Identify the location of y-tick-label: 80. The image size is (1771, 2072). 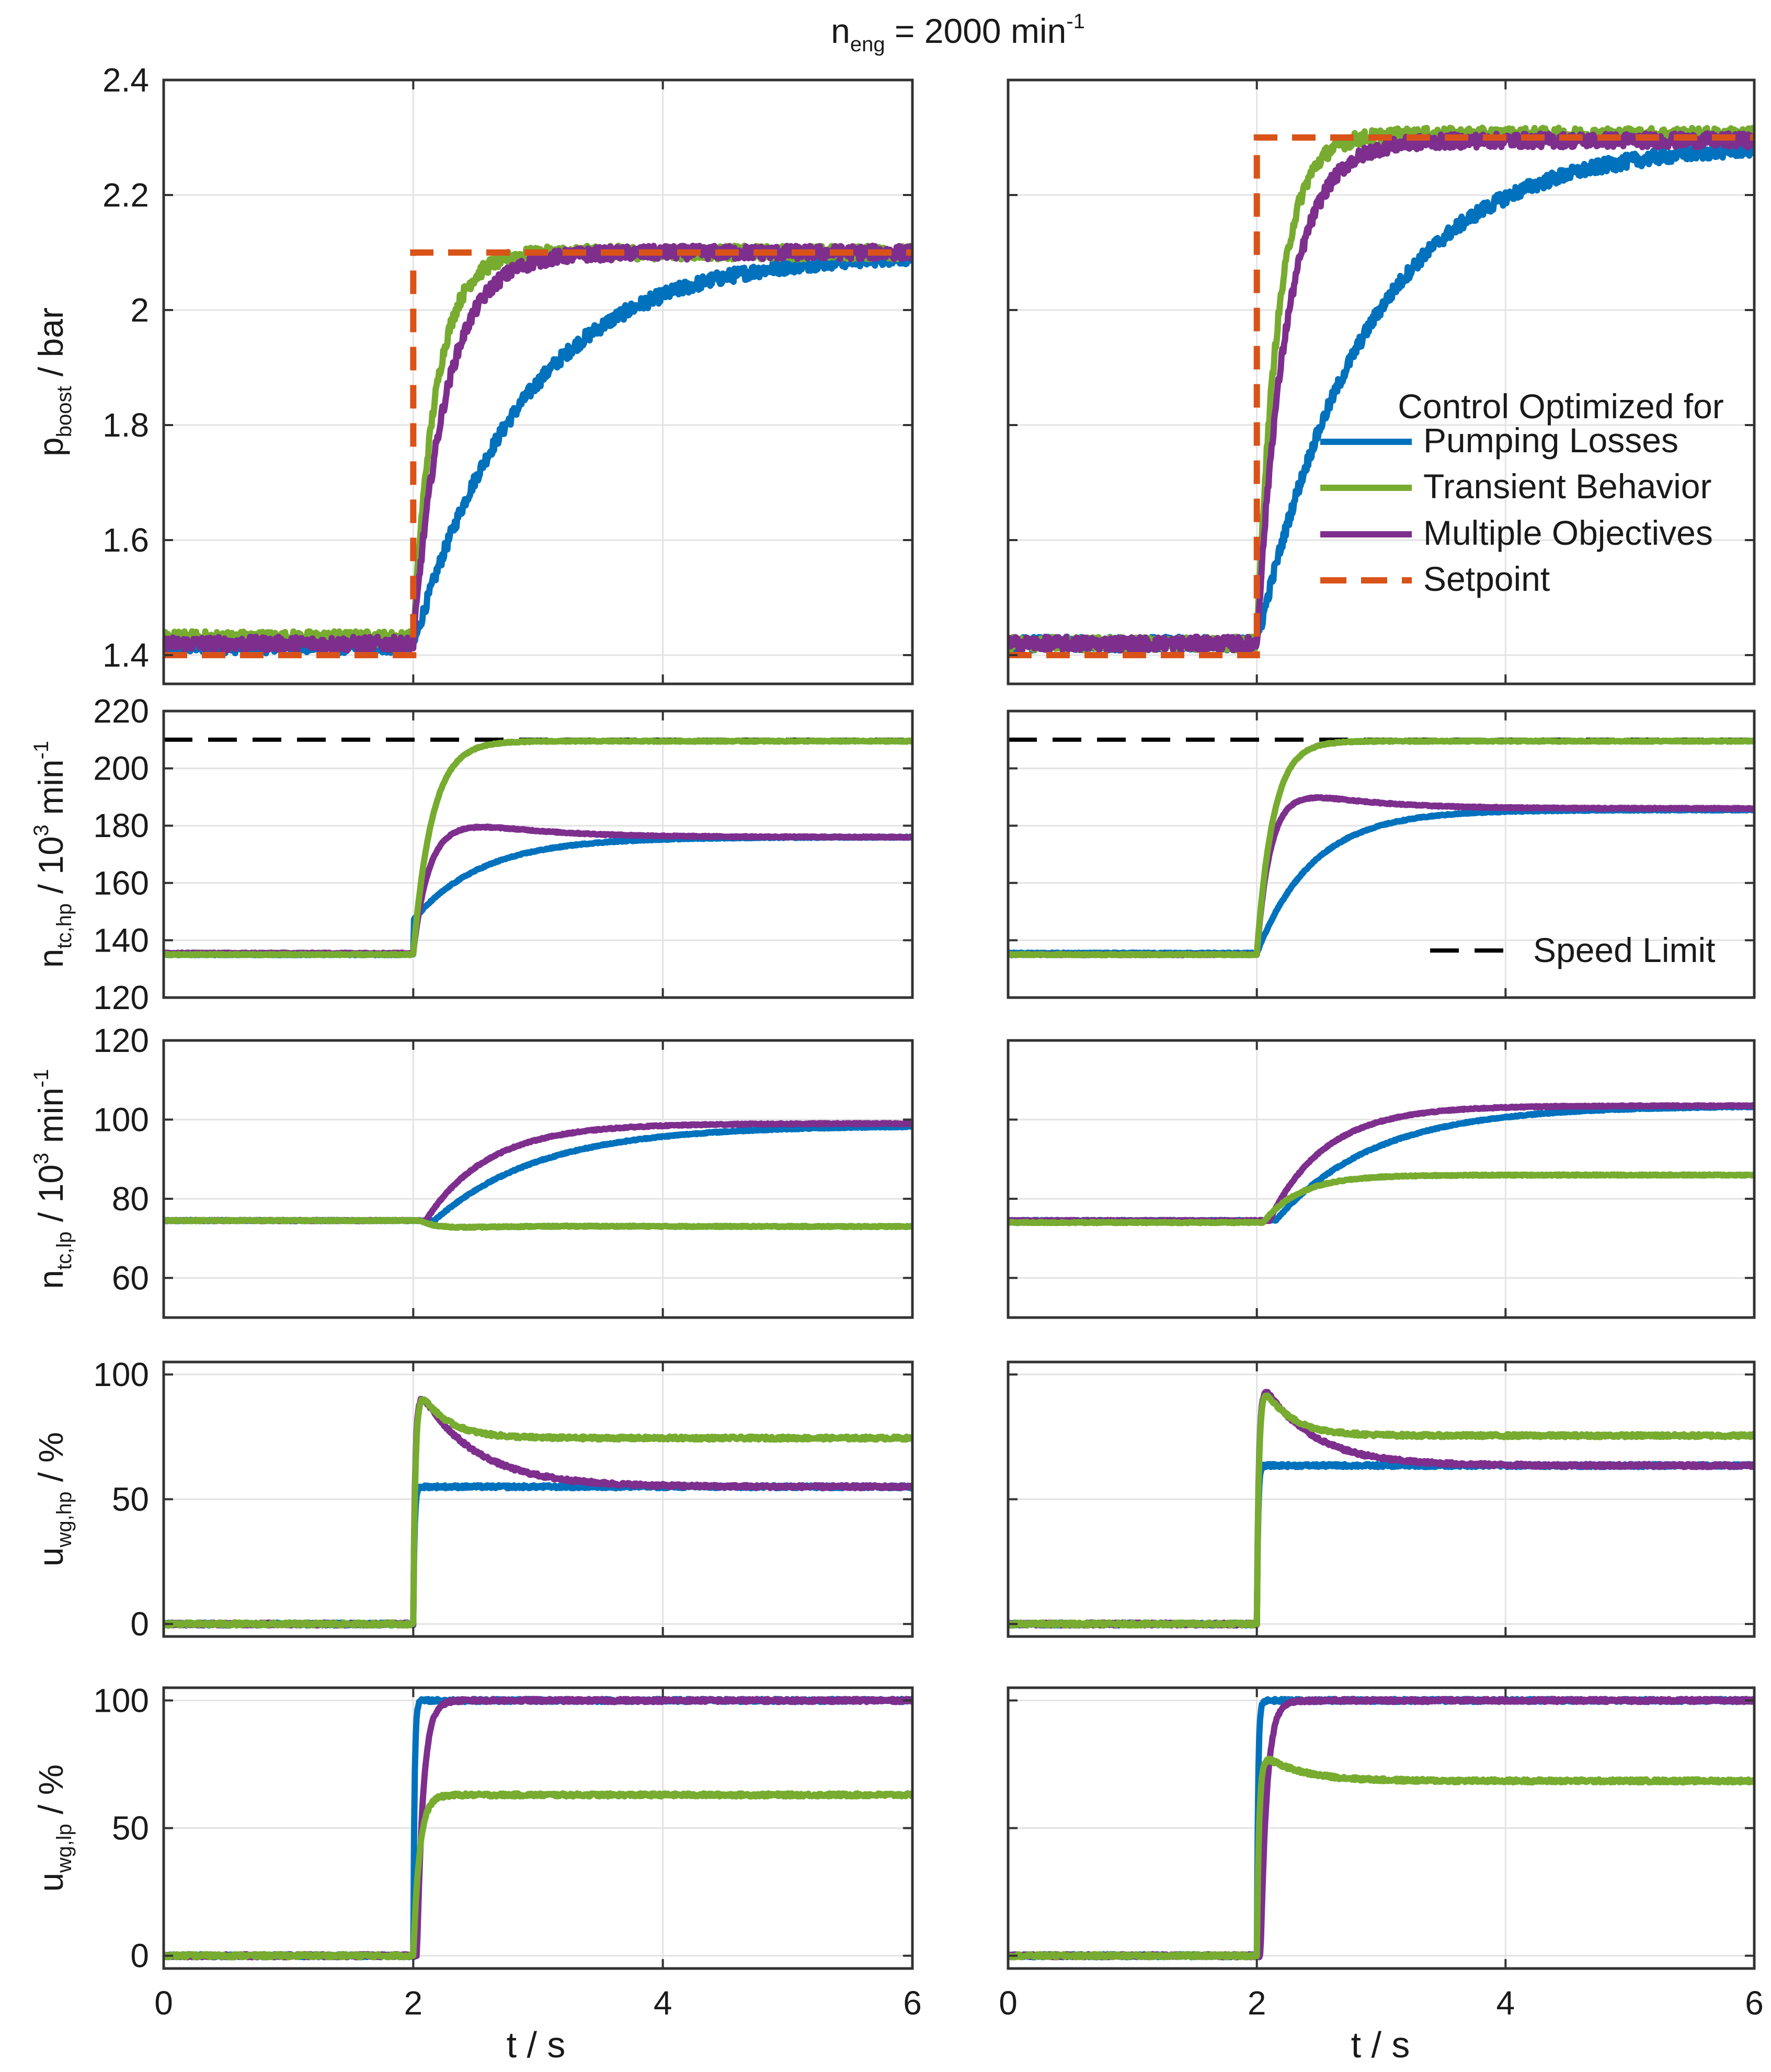
(130, 1199).